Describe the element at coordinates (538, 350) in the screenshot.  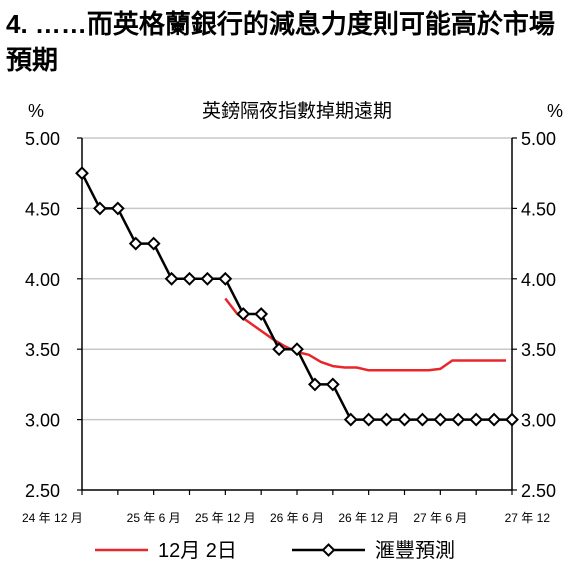
I see `y-tick-label-right: 3.50` at that location.